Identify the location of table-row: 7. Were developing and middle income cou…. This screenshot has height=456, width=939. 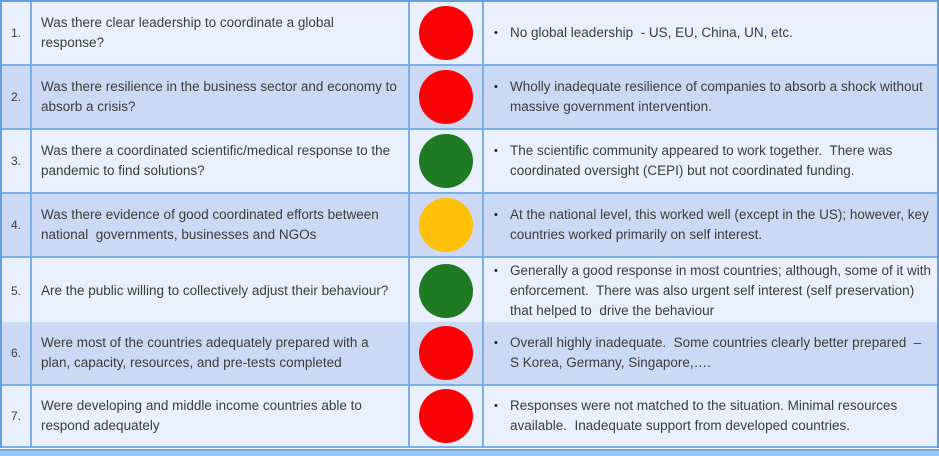
(469, 417).